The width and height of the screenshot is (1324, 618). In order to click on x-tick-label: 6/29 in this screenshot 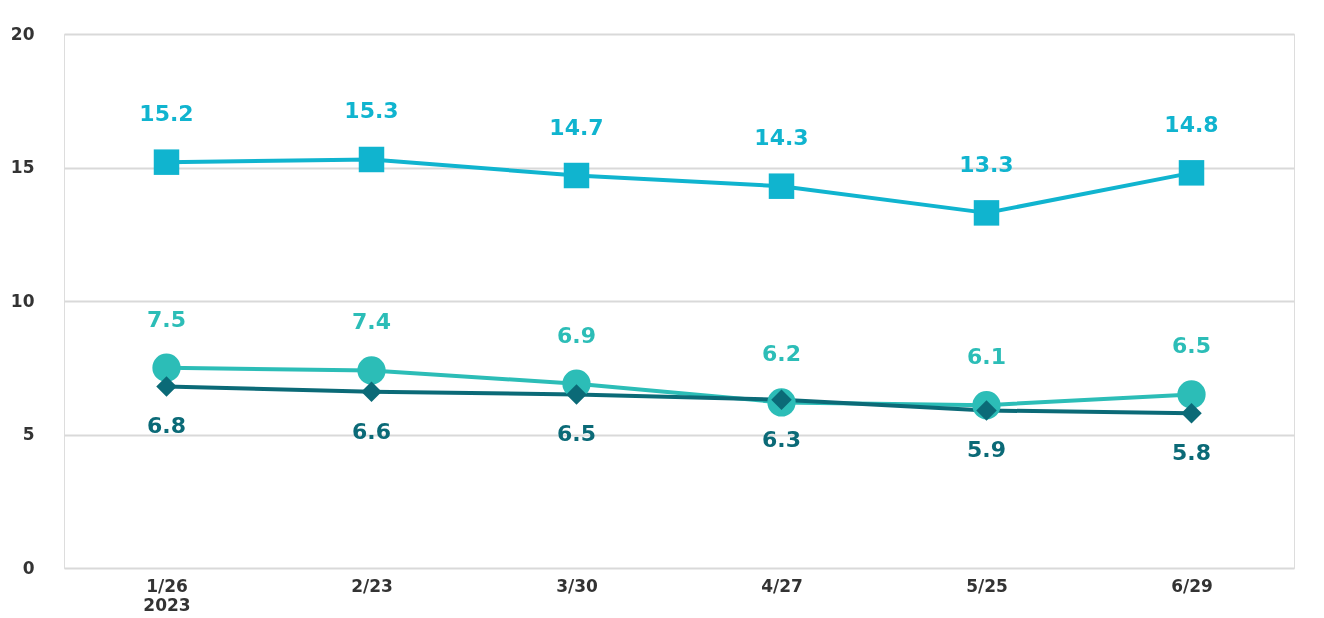, I will do `click(1192, 585)`.